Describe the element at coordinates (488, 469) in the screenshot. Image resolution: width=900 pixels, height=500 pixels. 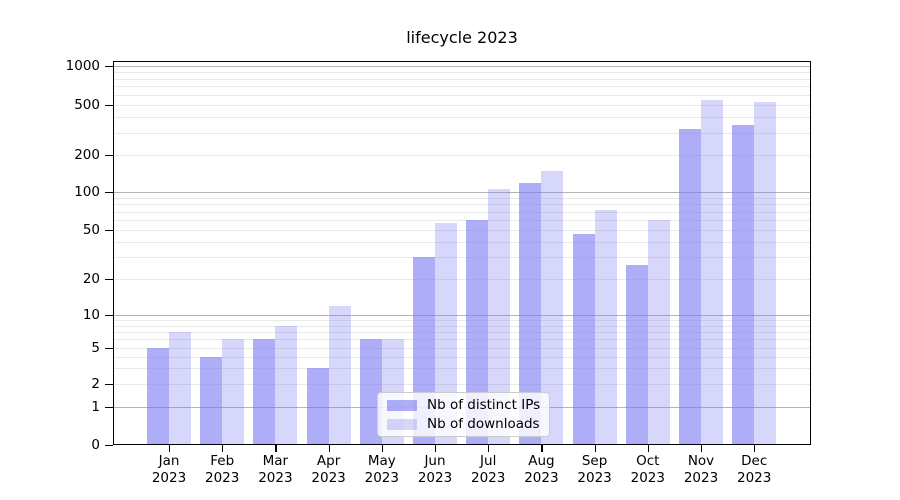
I see `x-tick-label-jul: Jul 2023` at that location.